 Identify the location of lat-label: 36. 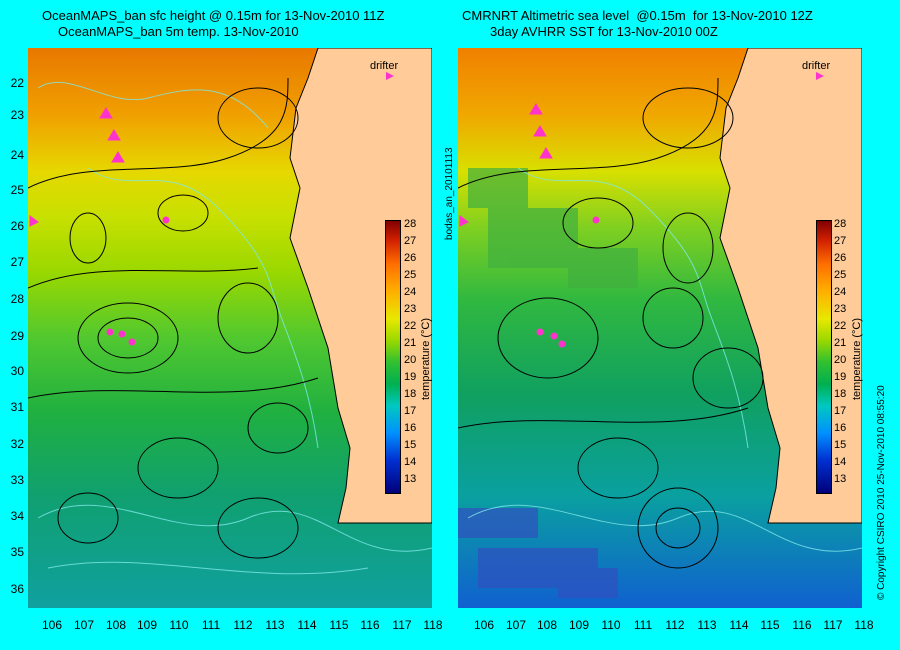
(17, 589).